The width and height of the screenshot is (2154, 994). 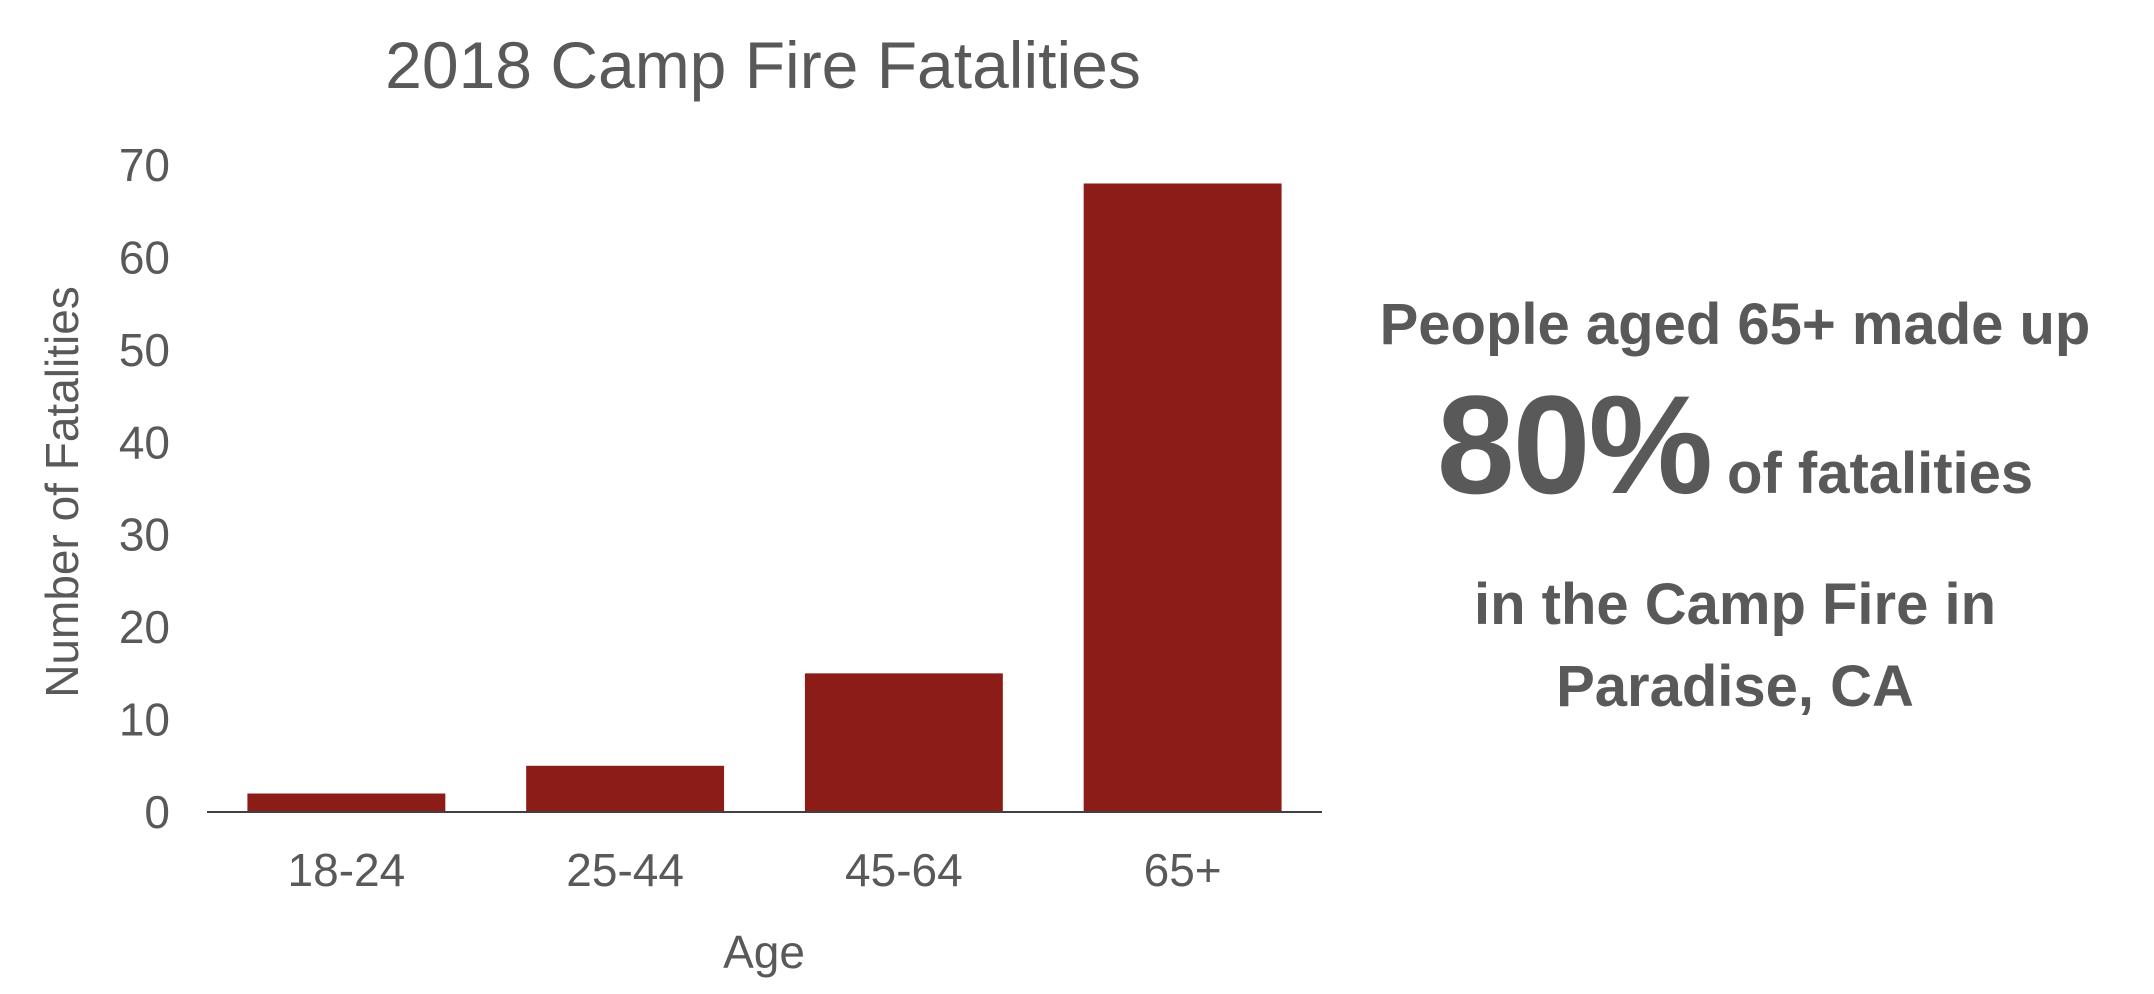 I want to click on x-tick-label: 25-44, so click(x=625, y=870).